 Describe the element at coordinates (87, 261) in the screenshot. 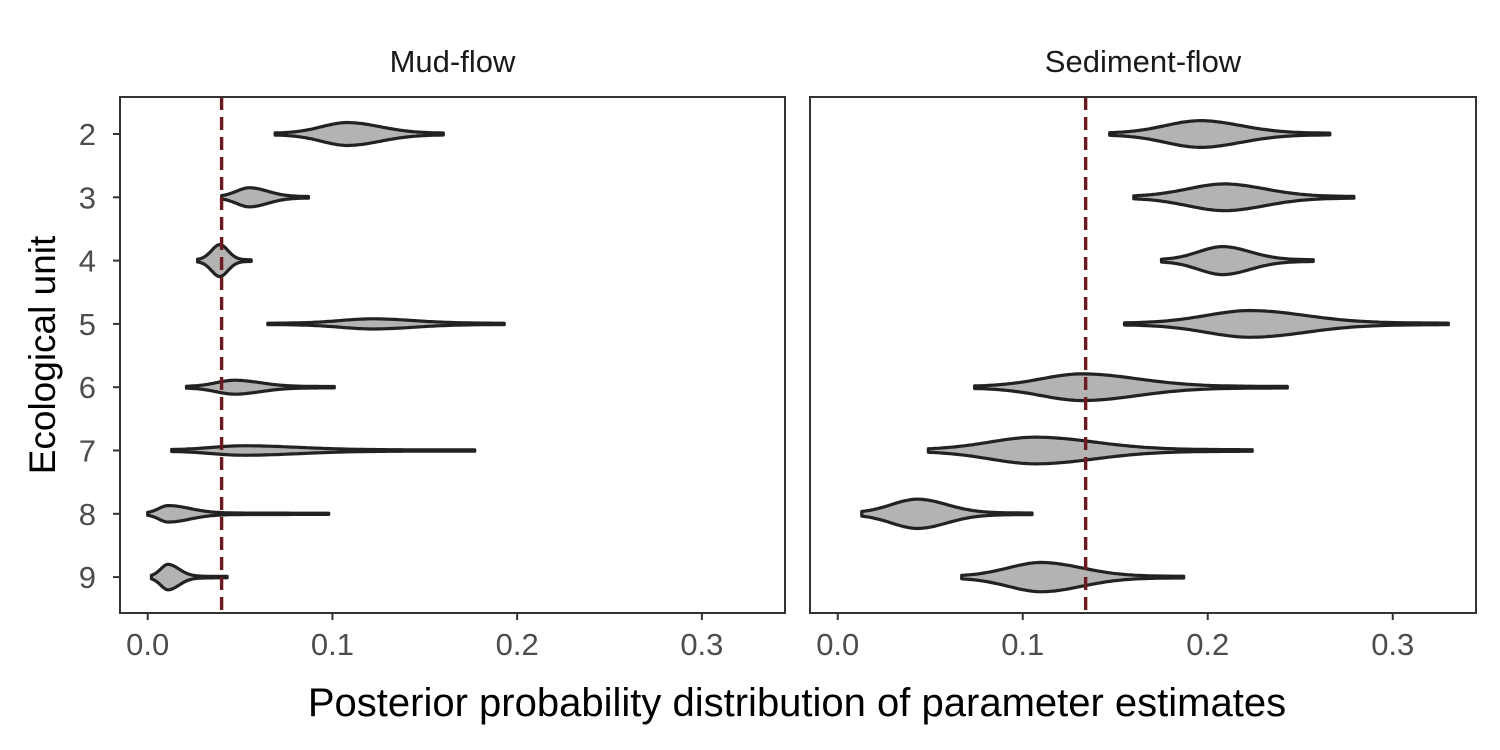

I see `y-tick-label: 4` at that location.